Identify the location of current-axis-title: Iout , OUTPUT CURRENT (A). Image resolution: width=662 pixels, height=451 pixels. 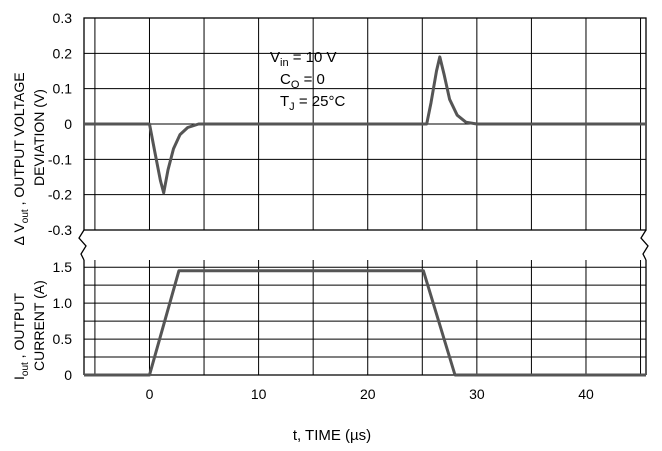
(29, 330).